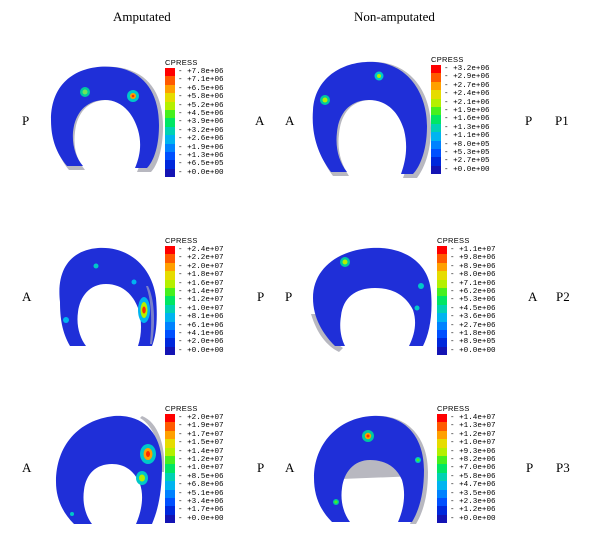 This screenshot has width=592, height=536. Describe the element at coordinates (210, 258) in the screenshot. I see `legend-entry: +2.2e+07` at that location.